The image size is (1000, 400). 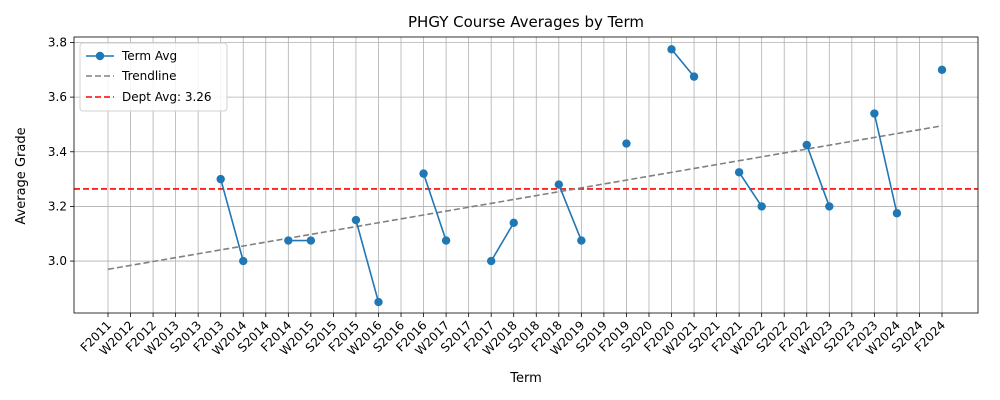 What do you see at coordinates (149, 56) in the screenshot?
I see `legend-term-avg-label: Term Avg` at bounding box center [149, 56].